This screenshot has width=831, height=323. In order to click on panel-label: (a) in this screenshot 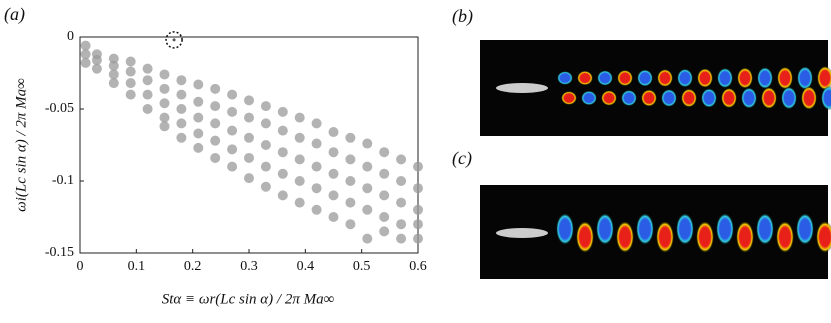, I will do `click(14, 14)`.